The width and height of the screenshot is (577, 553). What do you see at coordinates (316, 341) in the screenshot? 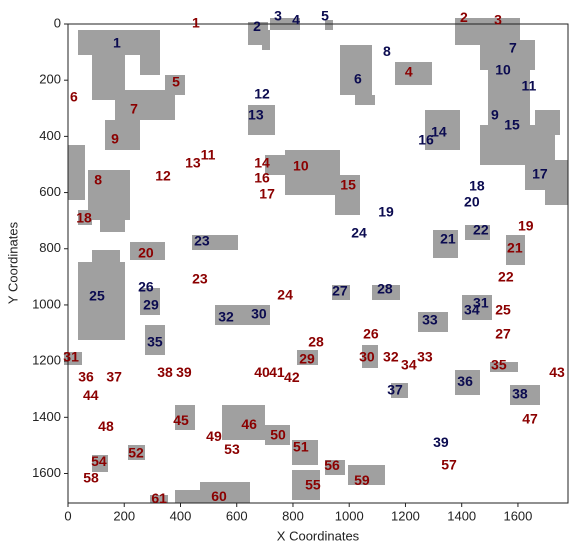
I see `point-label: 28` at bounding box center [316, 341].